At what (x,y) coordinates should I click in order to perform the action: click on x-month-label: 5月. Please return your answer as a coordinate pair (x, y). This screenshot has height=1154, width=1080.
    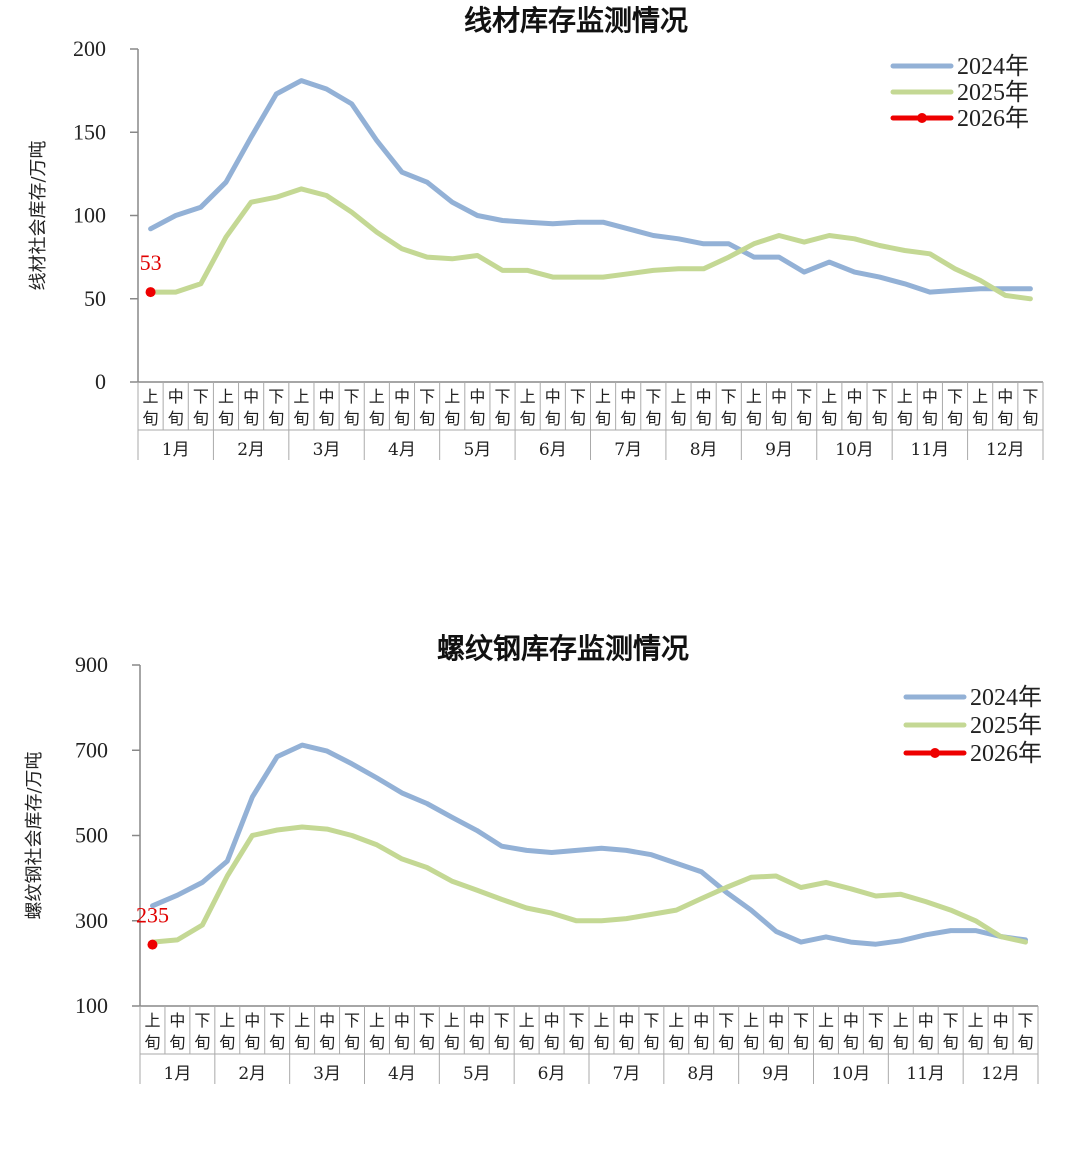
    Looking at the image, I should click on (477, 450).